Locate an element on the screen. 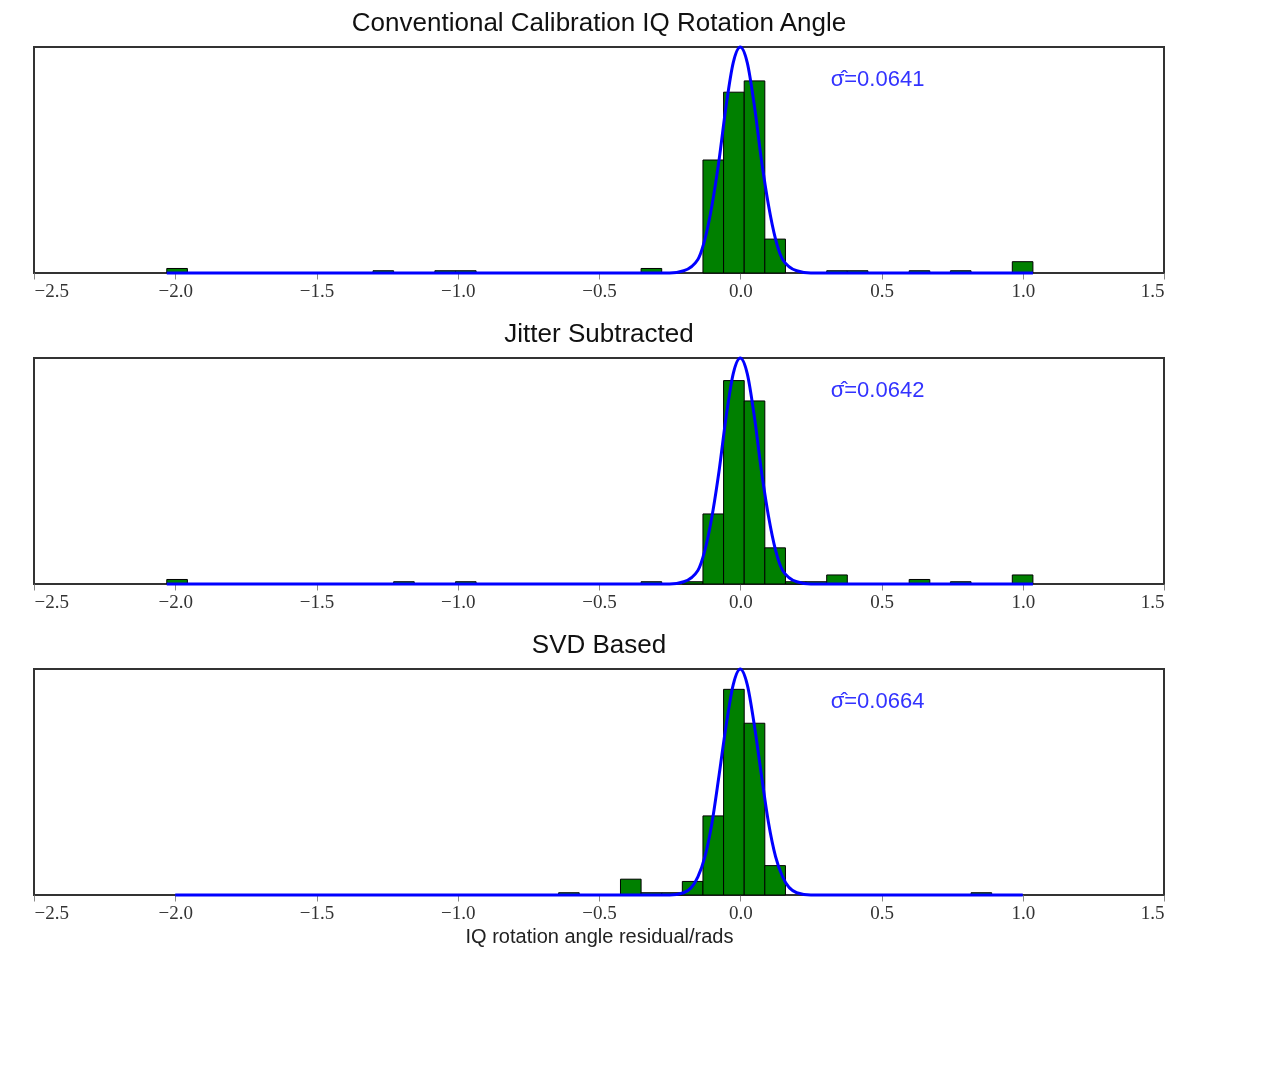 This screenshot has height=1088, width=1266. x-axis-title: IQ rotation angle residual/rads is located at coordinates (599, 935).